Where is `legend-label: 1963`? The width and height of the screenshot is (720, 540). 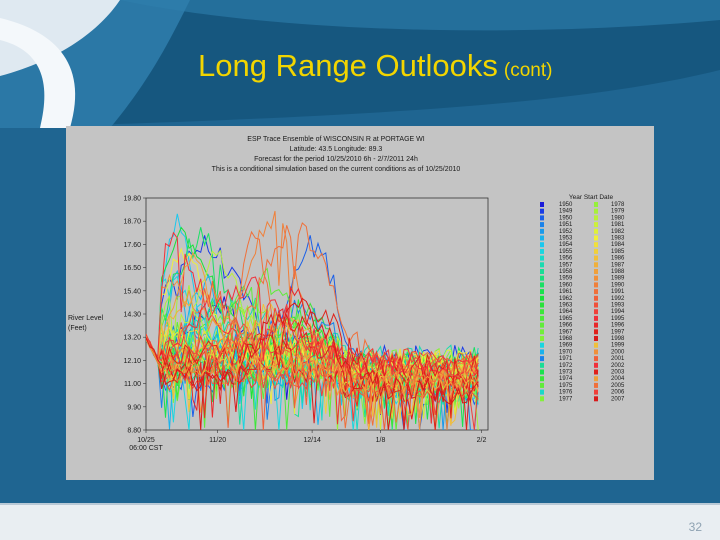 legend-label: 1963 is located at coordinates (566, 306).